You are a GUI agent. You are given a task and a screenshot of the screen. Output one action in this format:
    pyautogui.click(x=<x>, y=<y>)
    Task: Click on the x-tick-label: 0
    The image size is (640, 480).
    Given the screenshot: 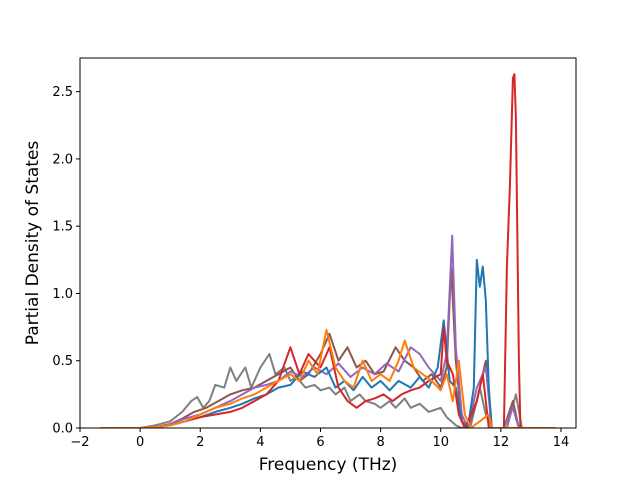 What is the action you would take?
    pyautogui.click(x=140, y=442)
    